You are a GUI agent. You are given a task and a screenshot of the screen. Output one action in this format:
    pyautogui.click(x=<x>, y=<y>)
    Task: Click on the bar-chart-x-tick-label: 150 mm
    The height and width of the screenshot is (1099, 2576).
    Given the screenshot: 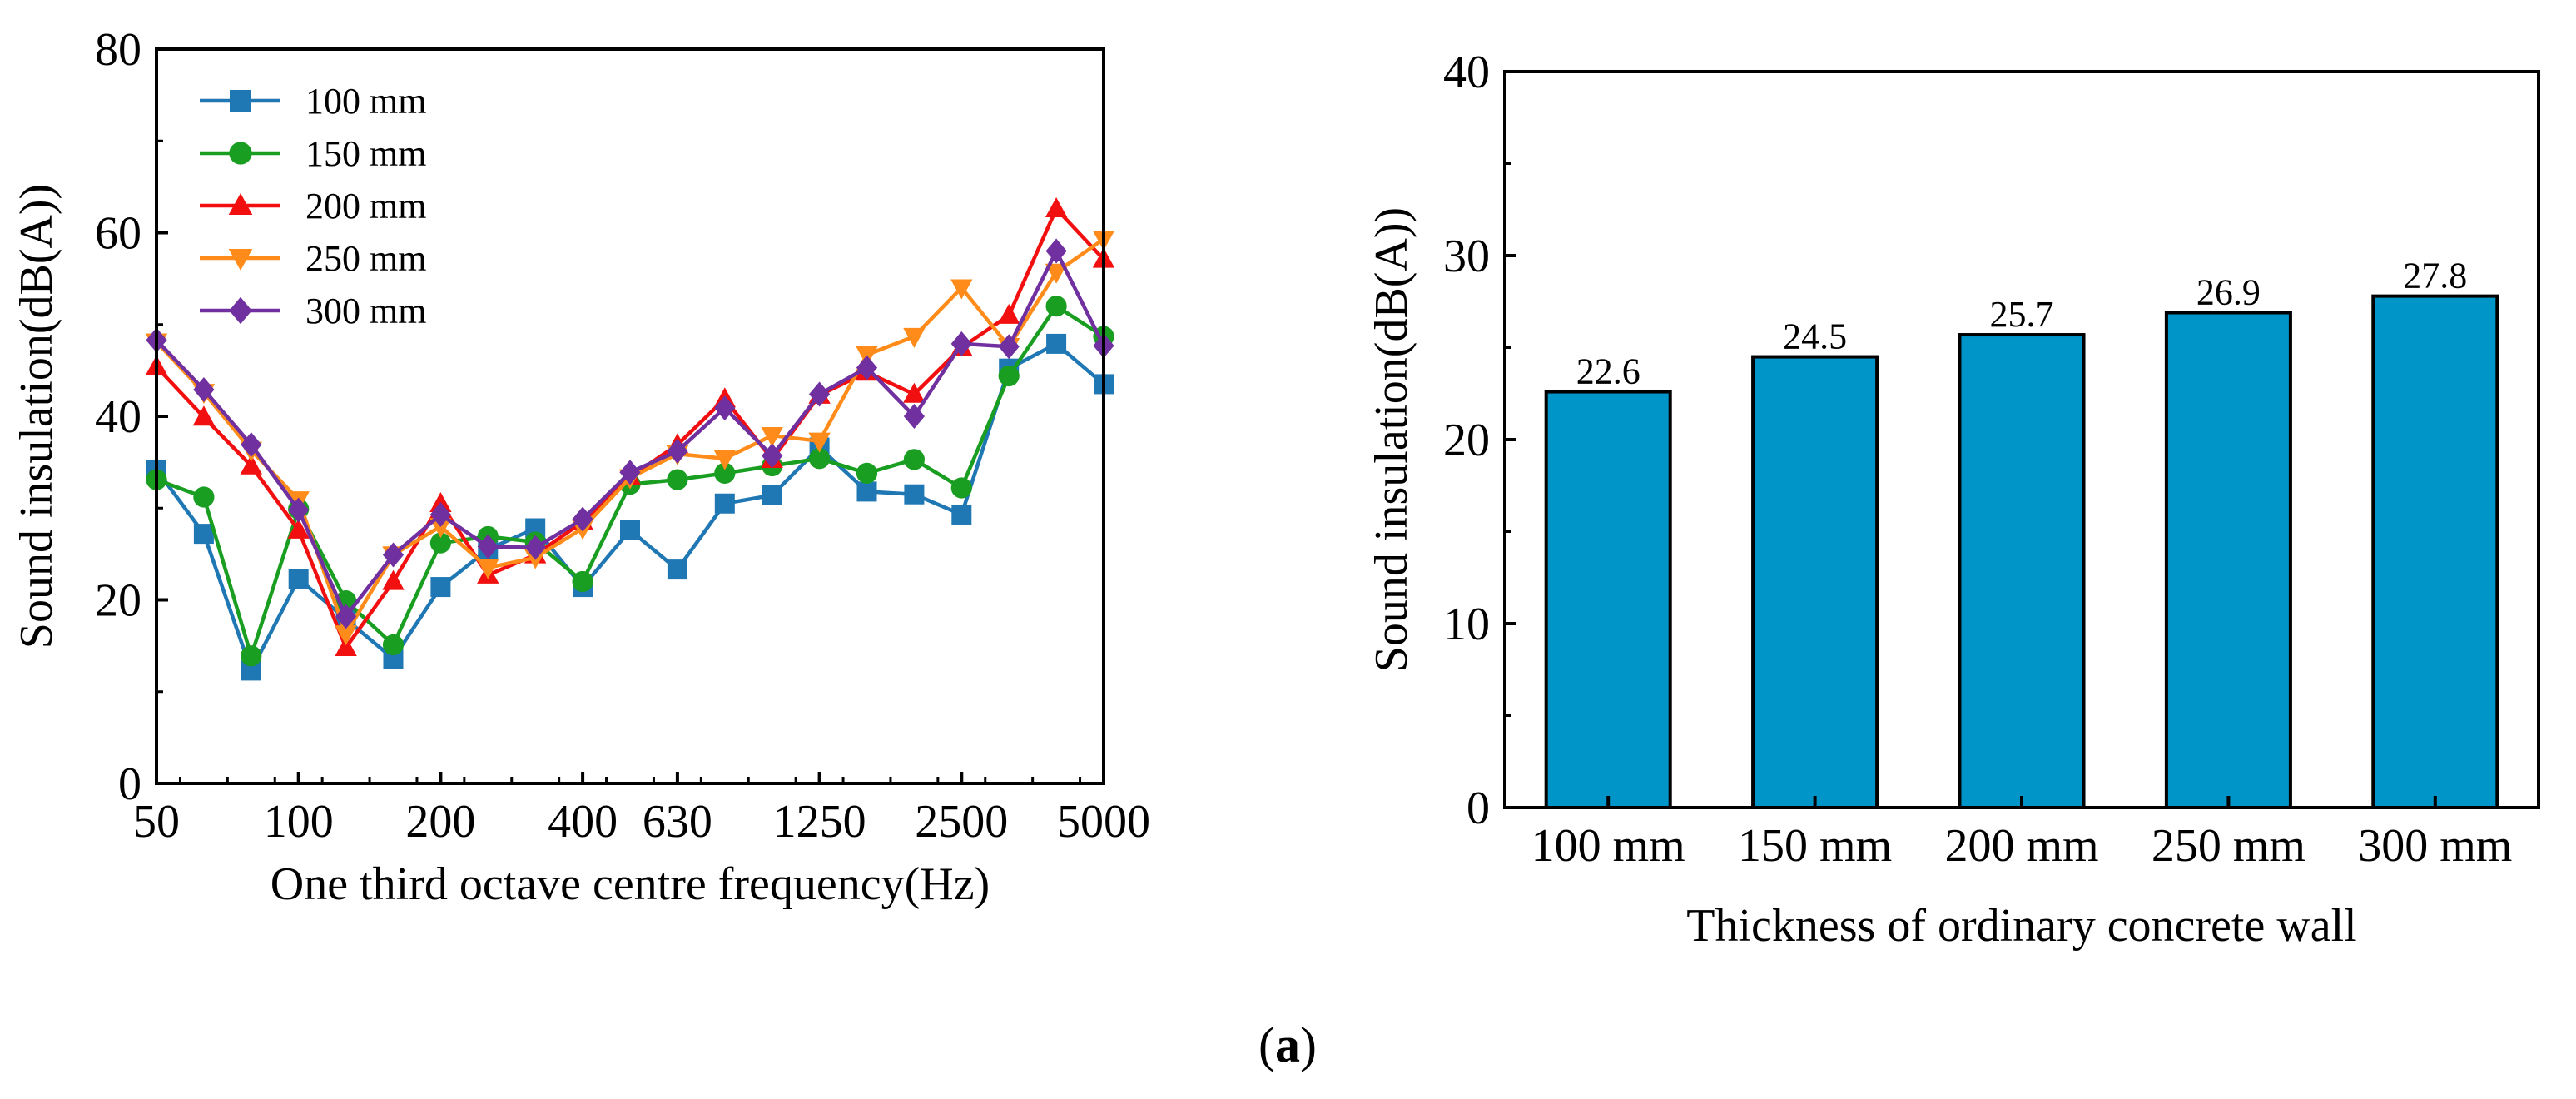 What is the action you would take?
    pyautogui.click(x=1815, y=846)
    